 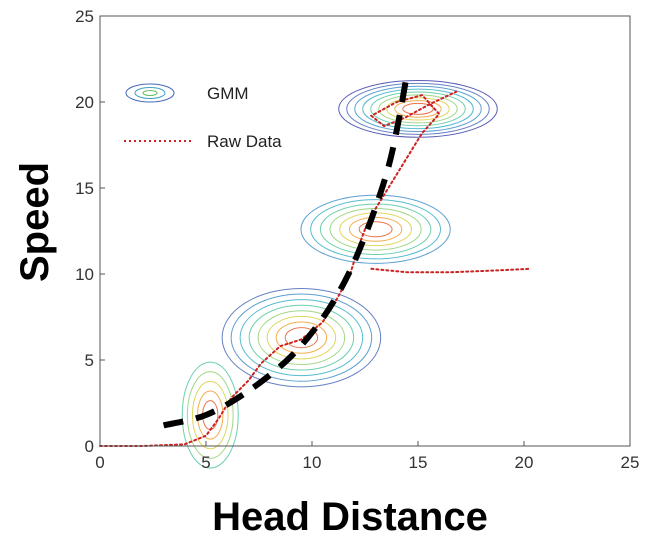 What do you see at coordinates (244, 141) in the screenshot?
I see `legend-raw-data-label: Raw Data` at bounding box center [244, 141].